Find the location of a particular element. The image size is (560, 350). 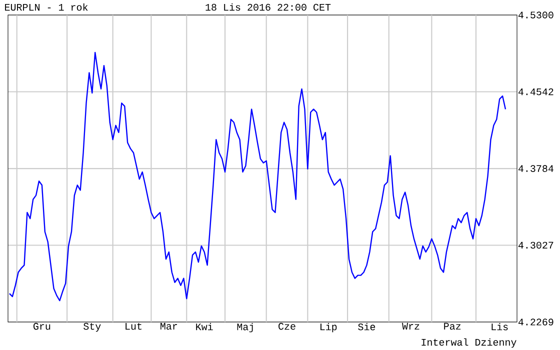

x-tick-label: Lip is located at coordinates (328, 327).